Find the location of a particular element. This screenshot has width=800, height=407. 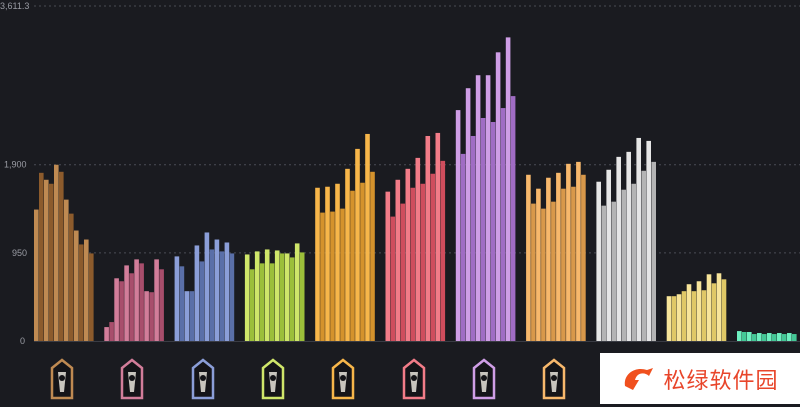

eye-orb-icon is located at coordinates (203, 380).